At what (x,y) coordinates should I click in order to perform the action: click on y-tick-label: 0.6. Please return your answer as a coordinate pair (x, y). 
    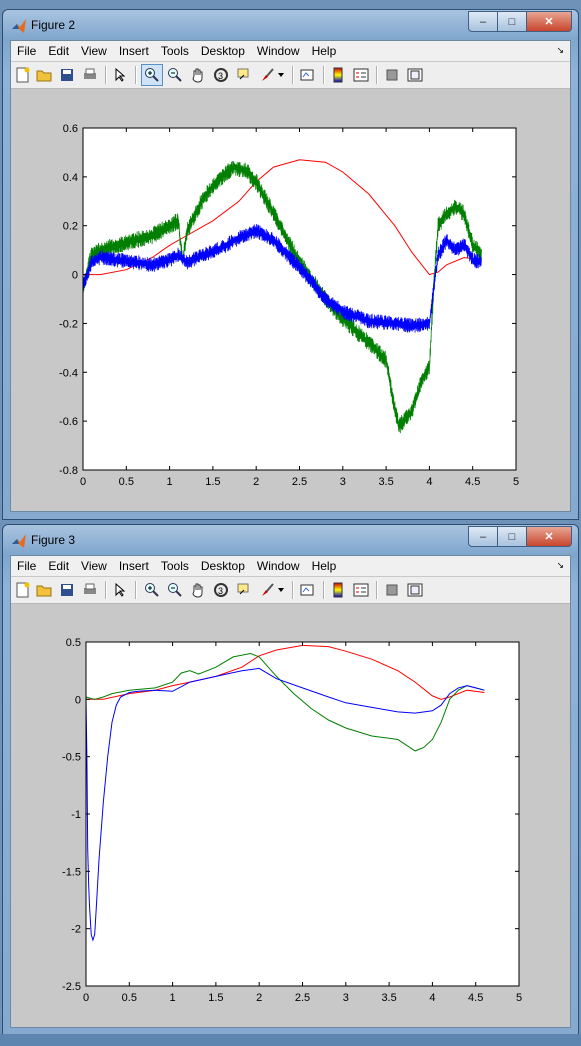
    Looking at the image, I should click on (70, 129).